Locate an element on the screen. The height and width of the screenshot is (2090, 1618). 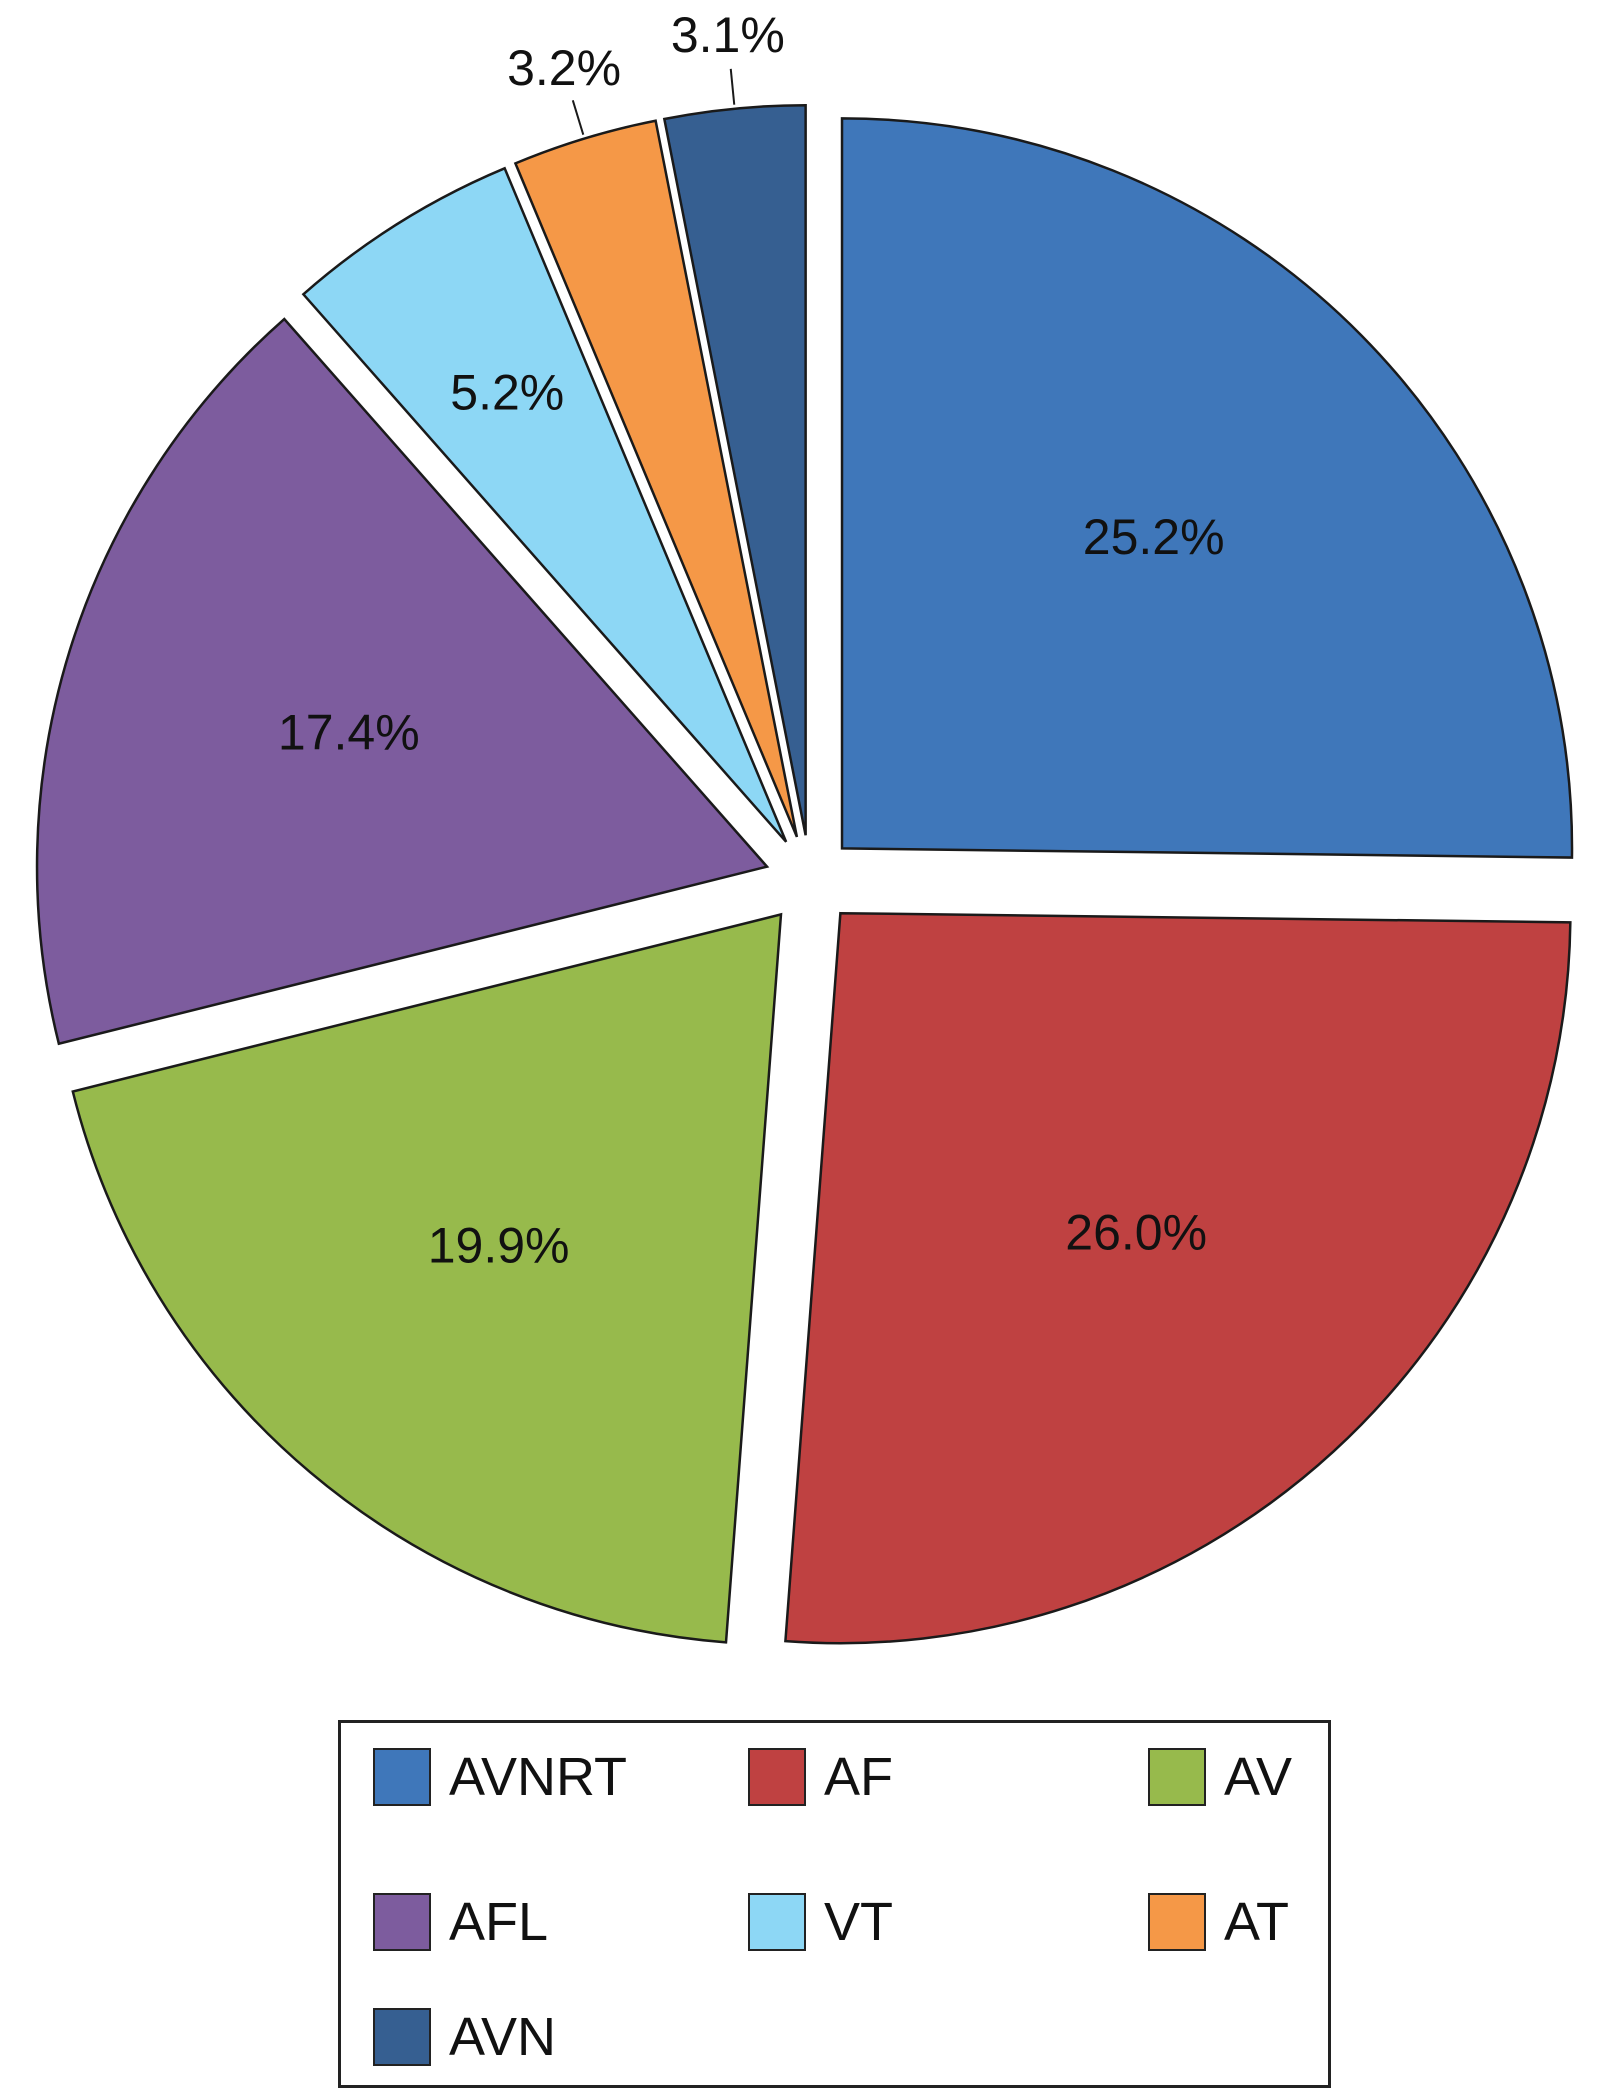
legend-label-at: AT is located at coordinates (1256, 1922).